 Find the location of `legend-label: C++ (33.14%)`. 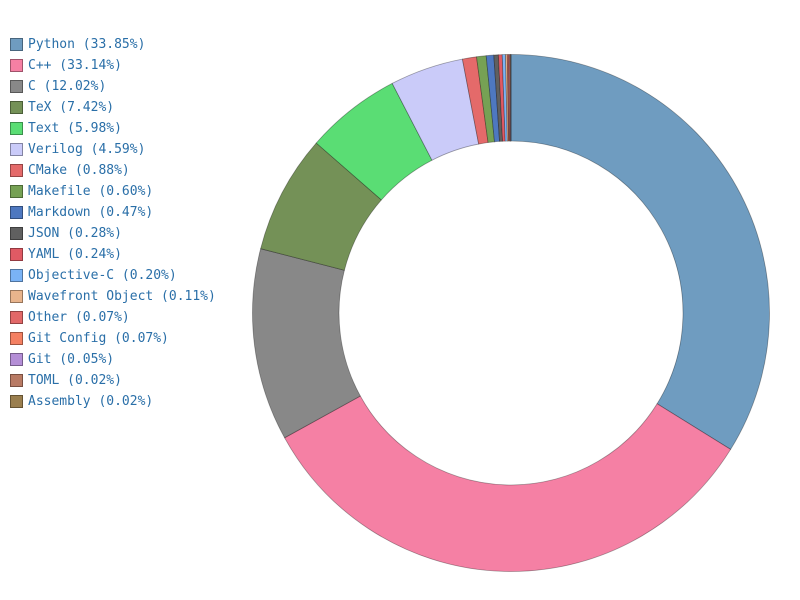

legend-label: C++ (33.14%) is located at coordinates (75, 65).